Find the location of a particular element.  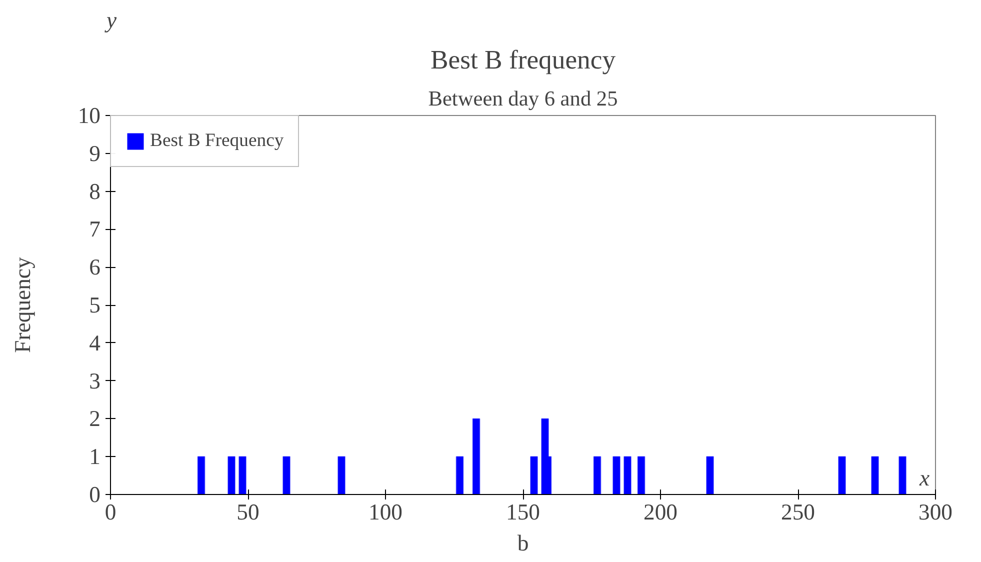

x-axis-title: b is located at coordinates (523, 543).